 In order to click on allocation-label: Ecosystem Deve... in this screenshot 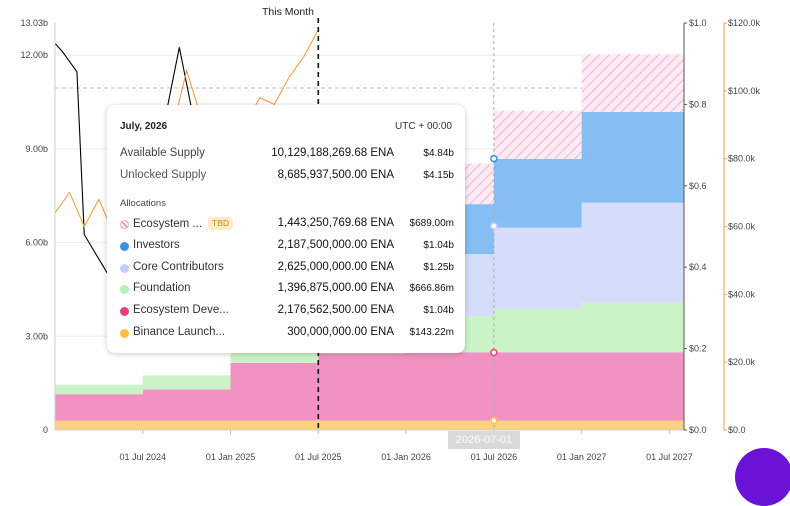, I will do `click(181, 310)`.